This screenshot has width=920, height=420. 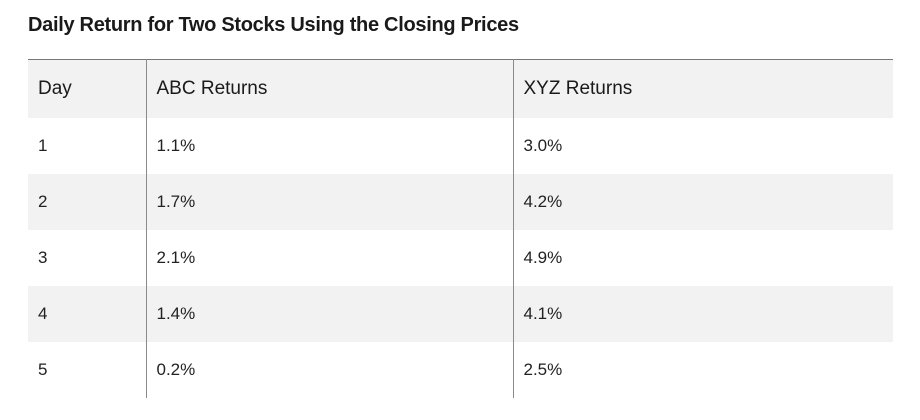 I want to click on column-header-abc-returns: ABC Returns, so click(x=329, y=88).